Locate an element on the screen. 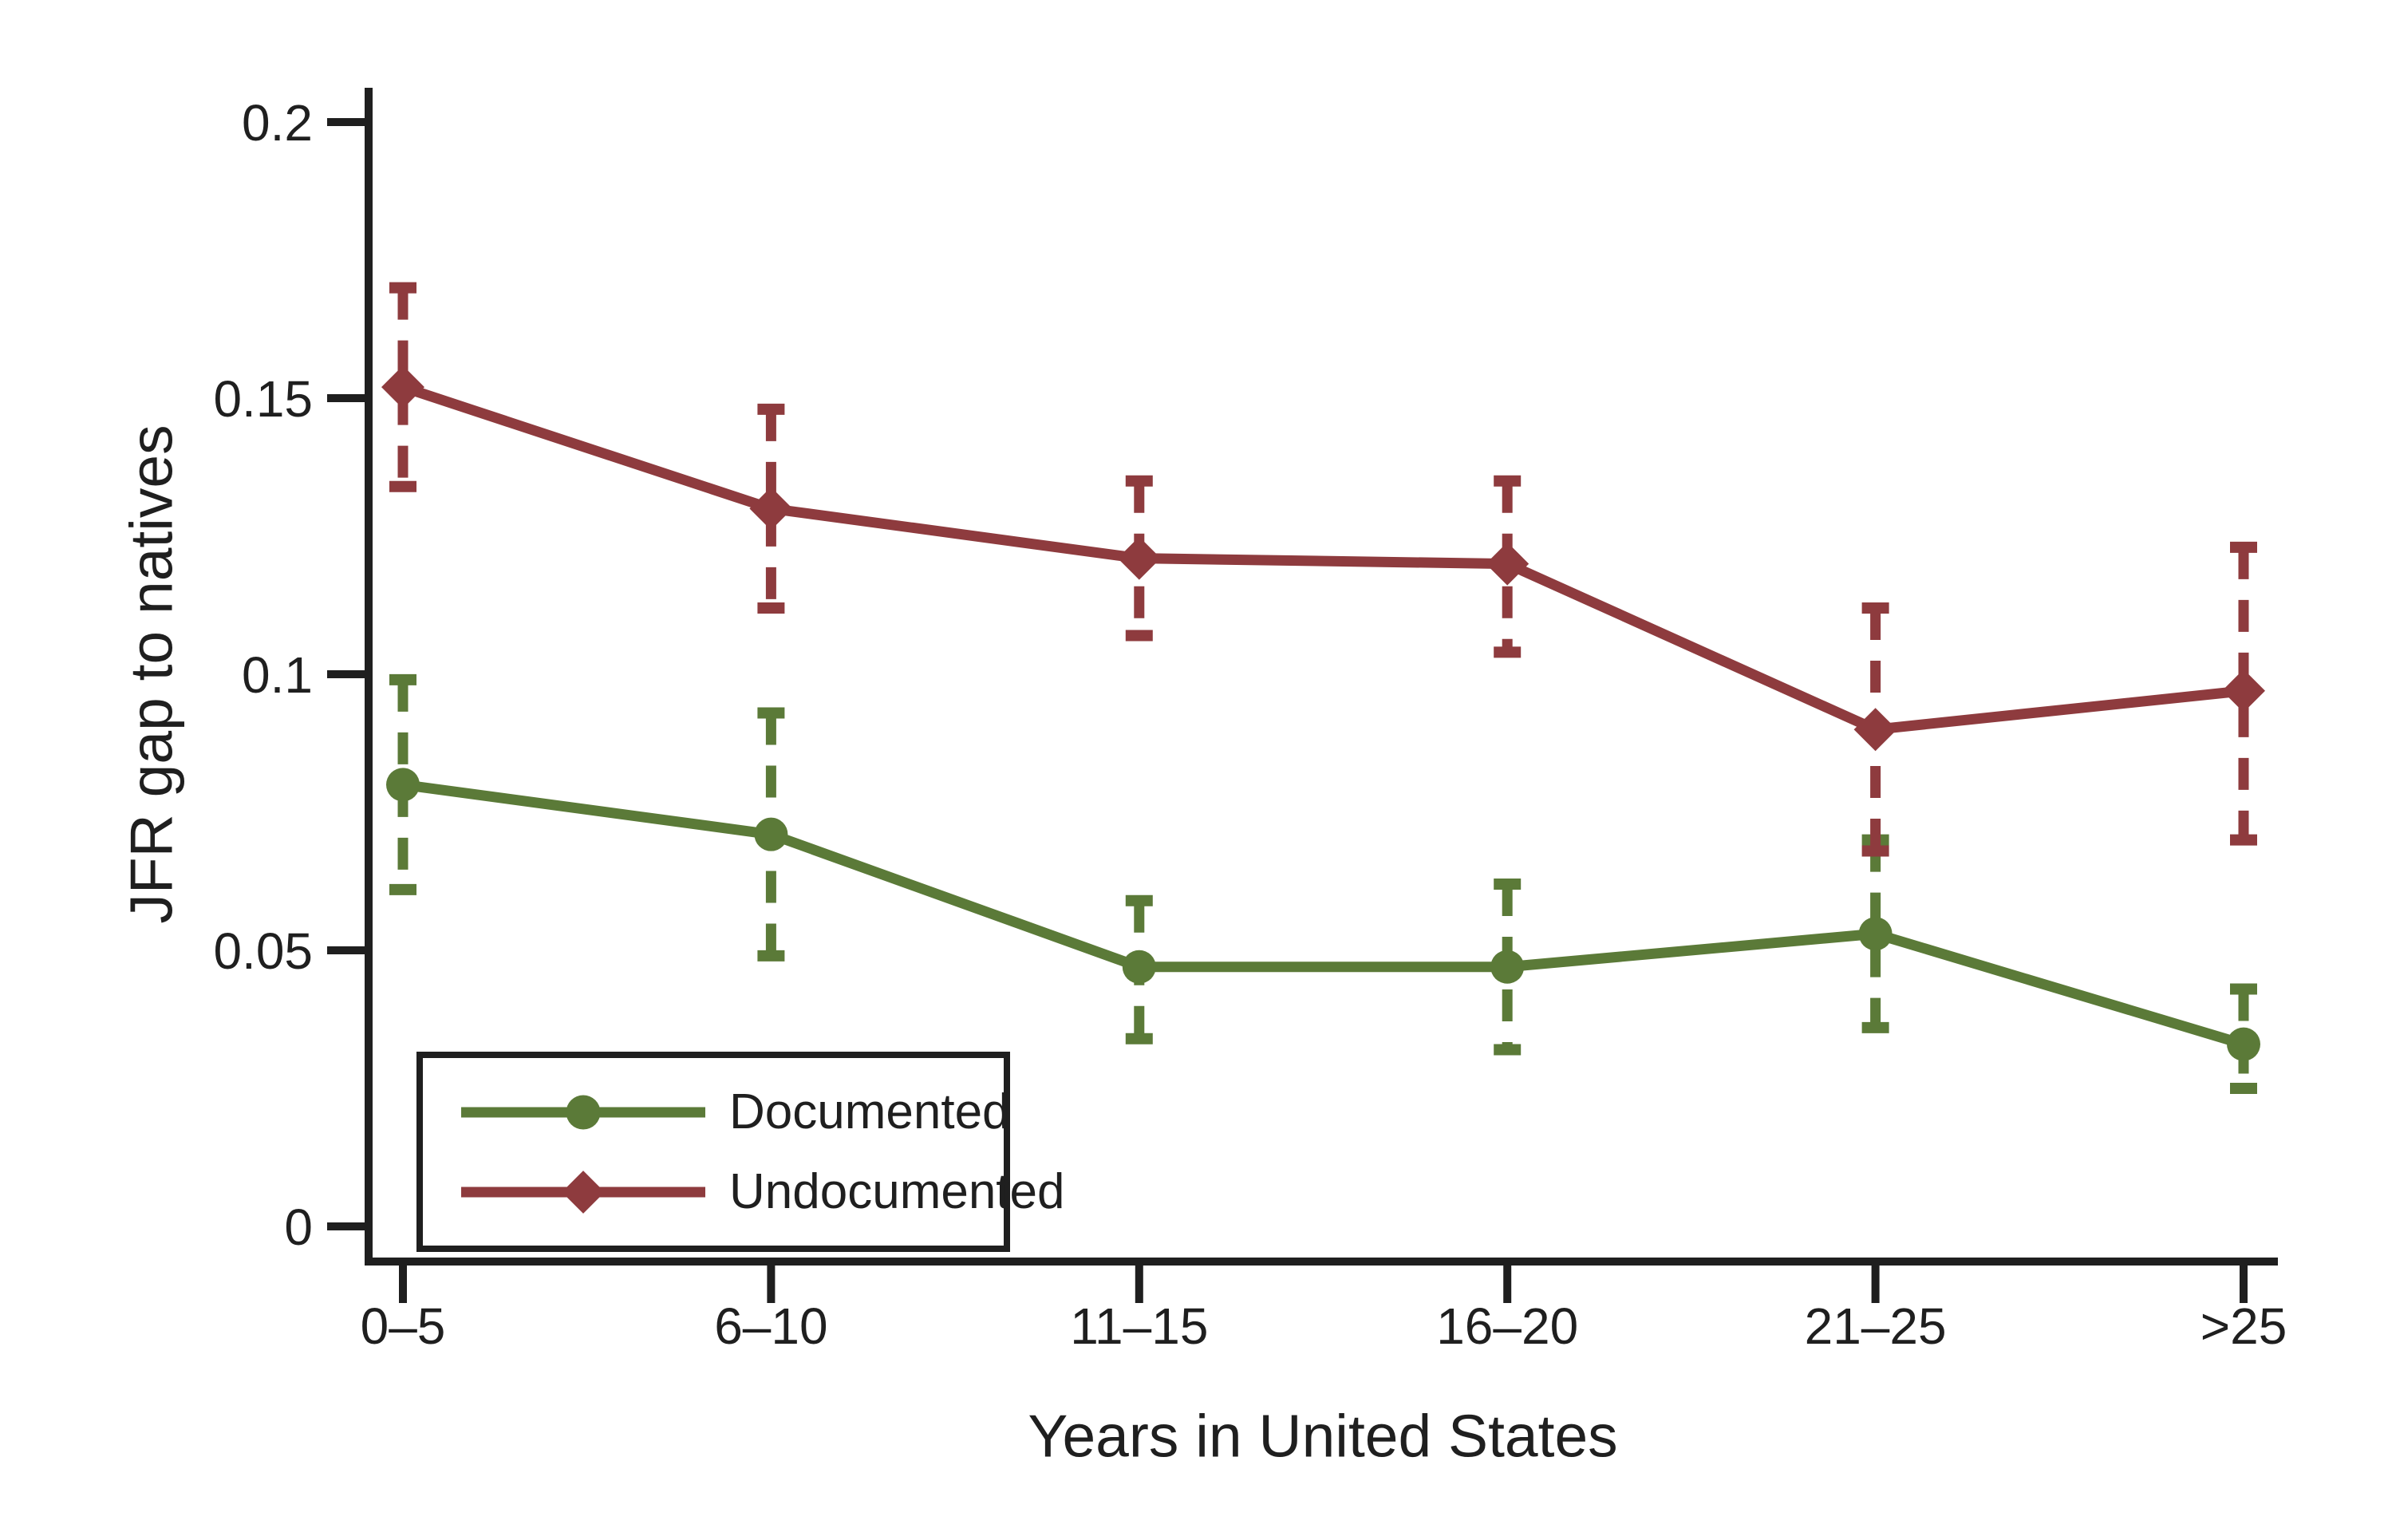 Image resolution: width=2384 pixels, height=1540 pixels. legend-row-undocumented: Undocumented is located at coordinates (763, 1191).